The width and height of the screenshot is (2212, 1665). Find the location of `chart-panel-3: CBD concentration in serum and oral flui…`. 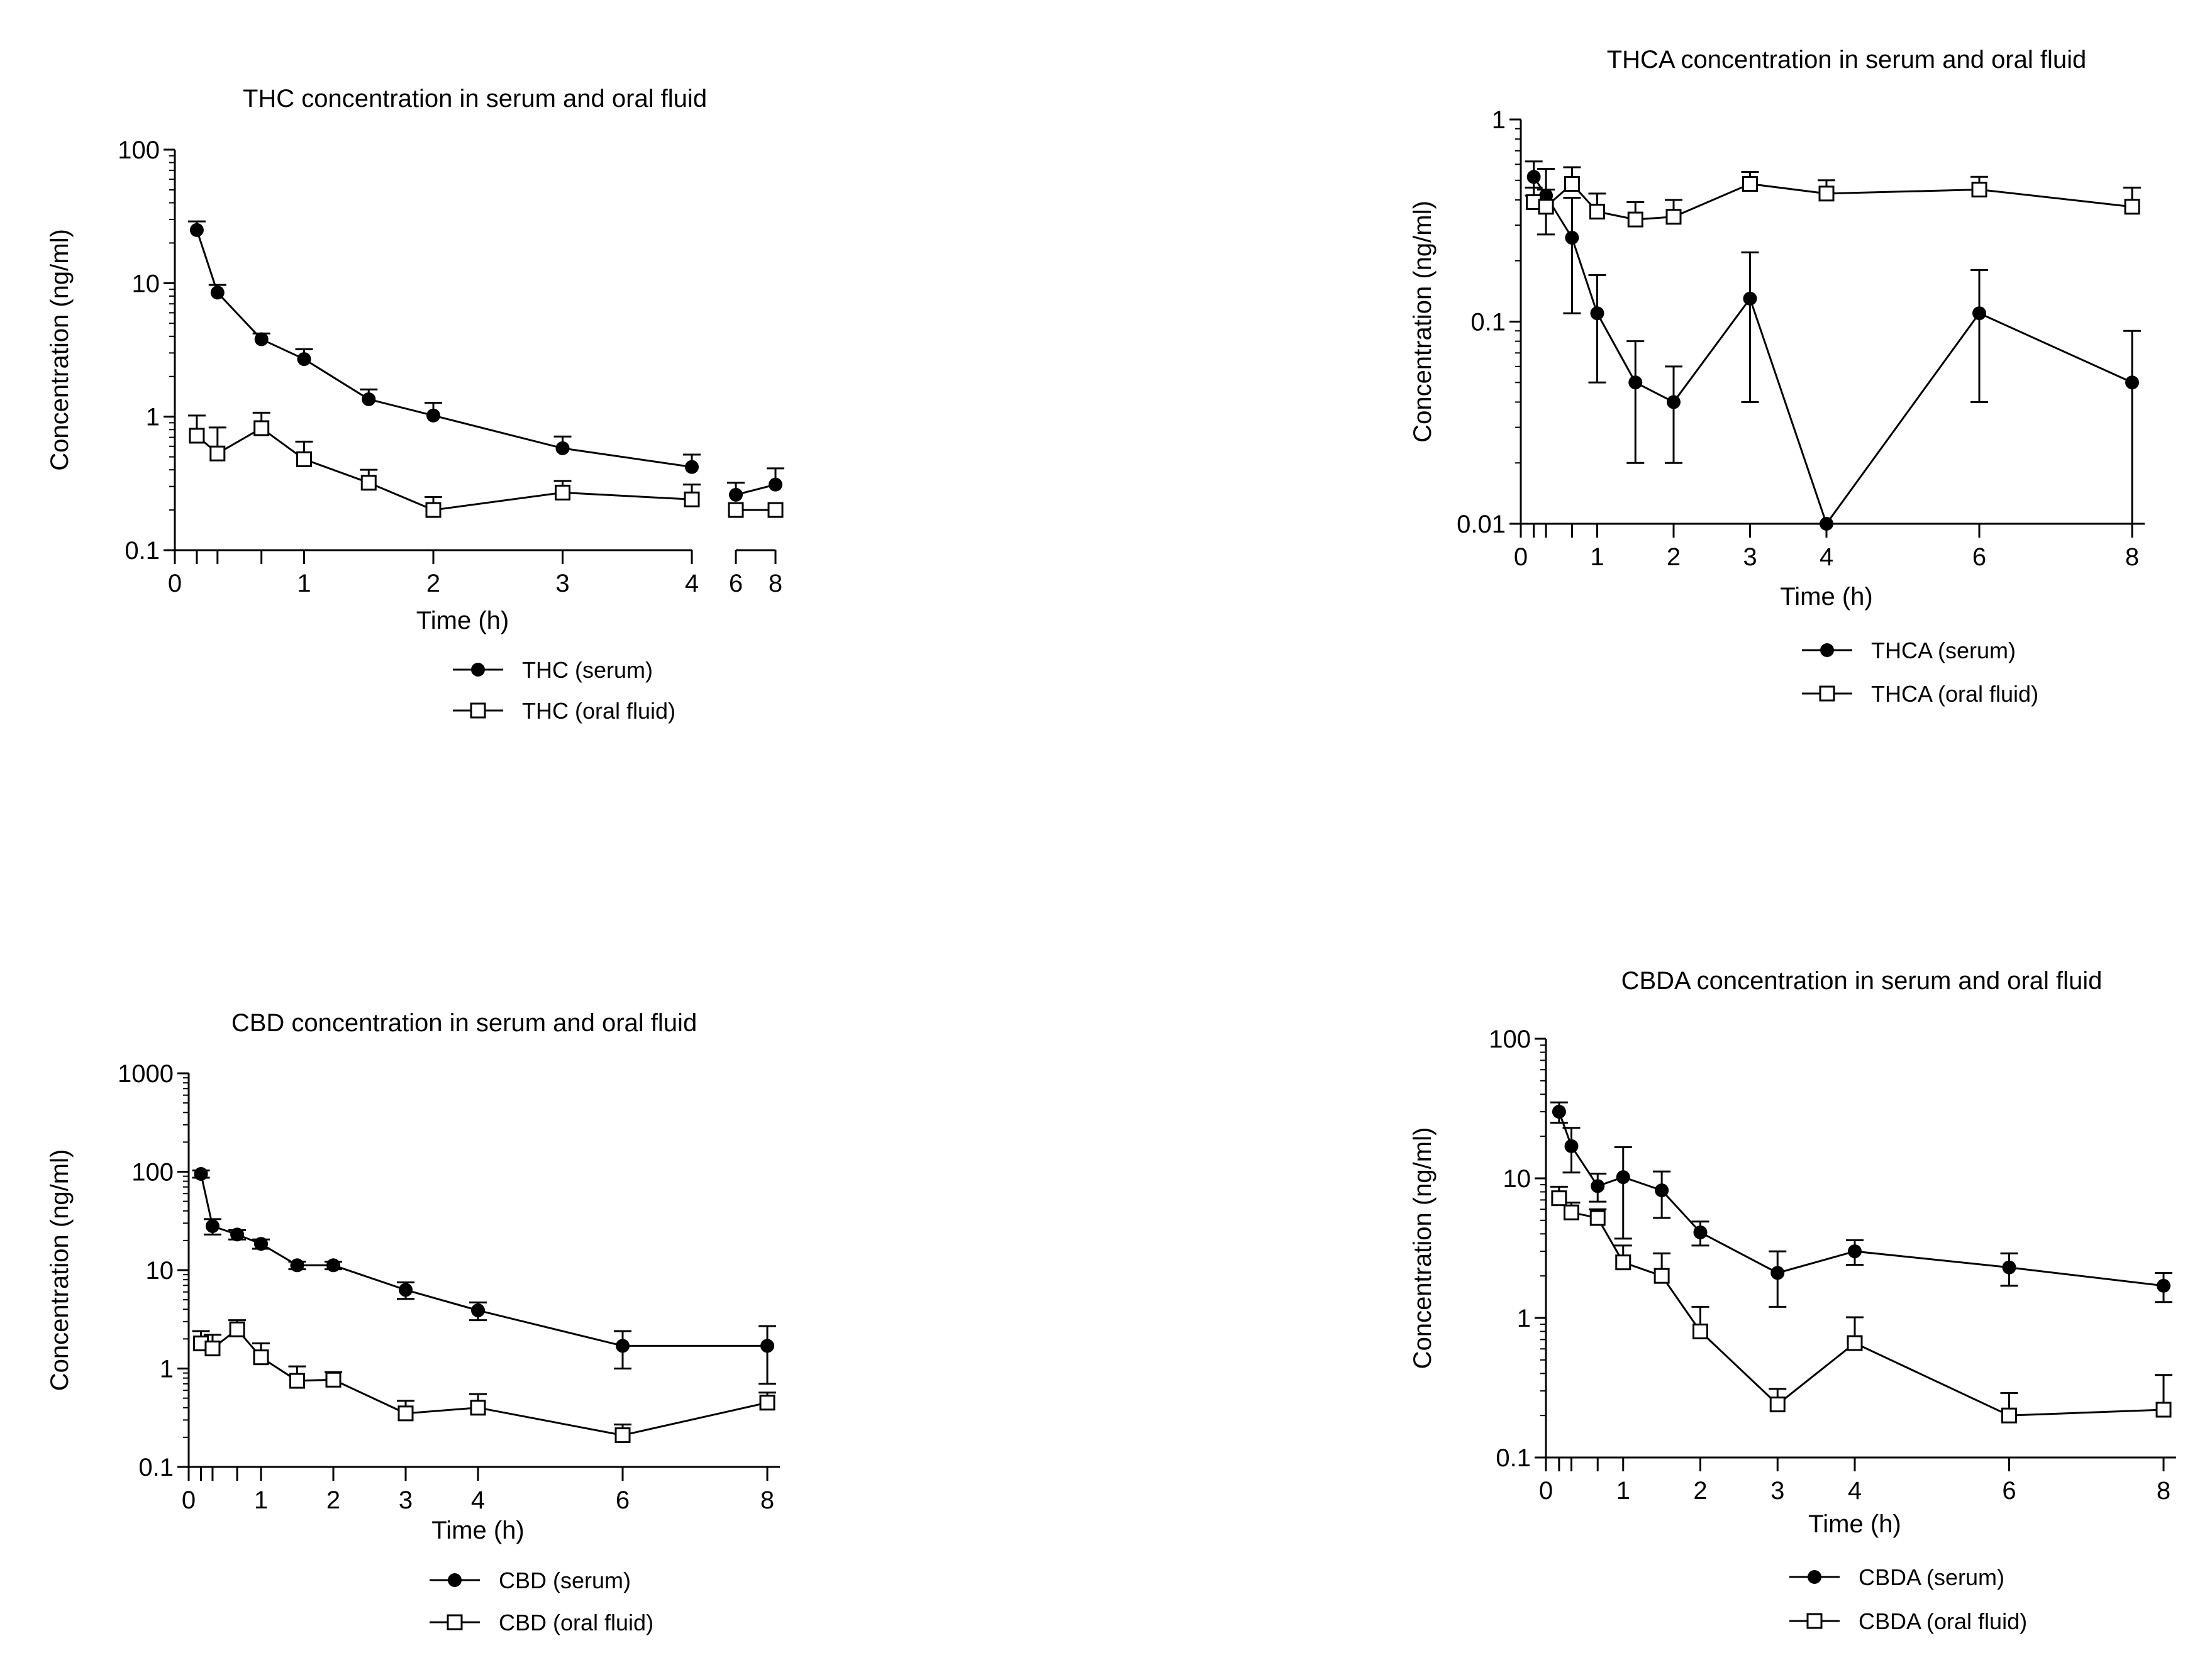

chart-panel-3: CBD concentration in serum and oral flui… is located at coordinates (413, 1322).